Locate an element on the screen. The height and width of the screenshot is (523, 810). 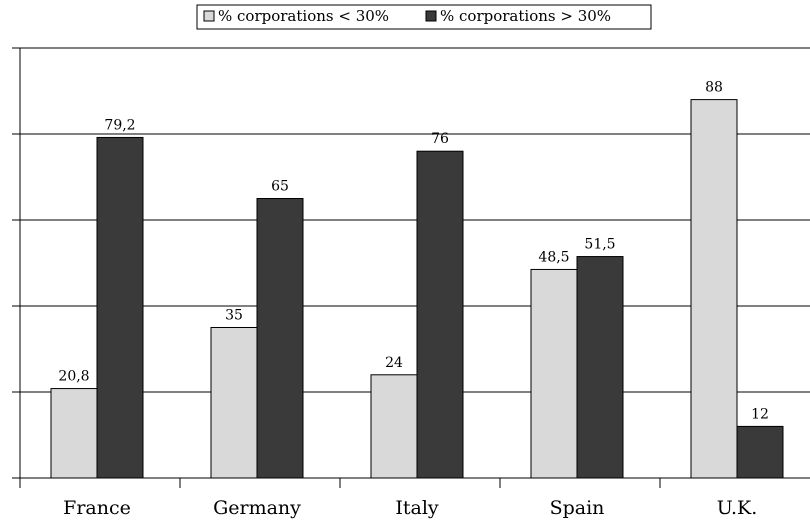
x-tick-label: U.K. is located at coordinates (737, 508).